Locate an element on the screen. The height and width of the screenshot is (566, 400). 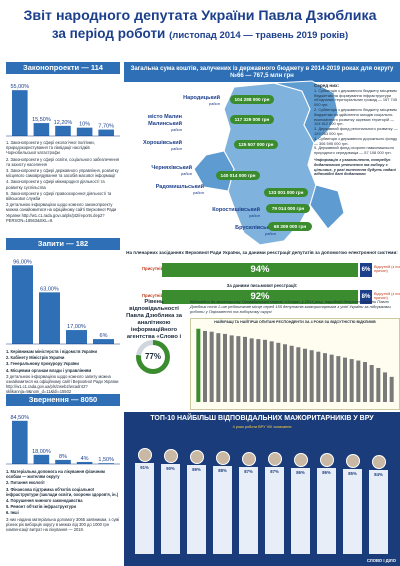
present-percent: 92% is located at coordinates (260, 296).